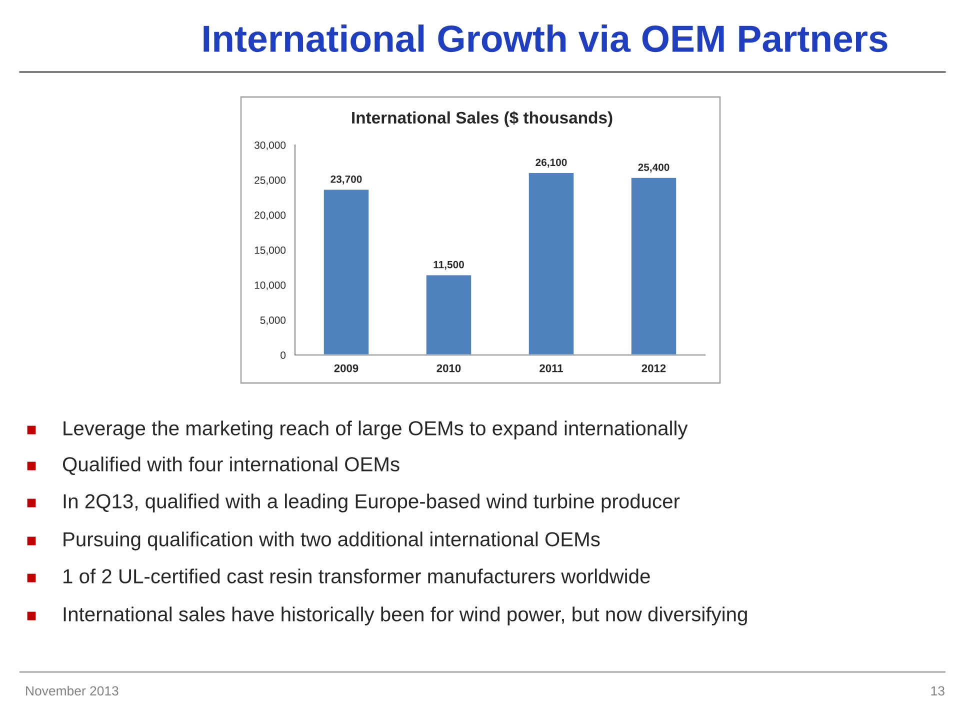  I want to click on x-tick-label: 2009, so click(346, 368).